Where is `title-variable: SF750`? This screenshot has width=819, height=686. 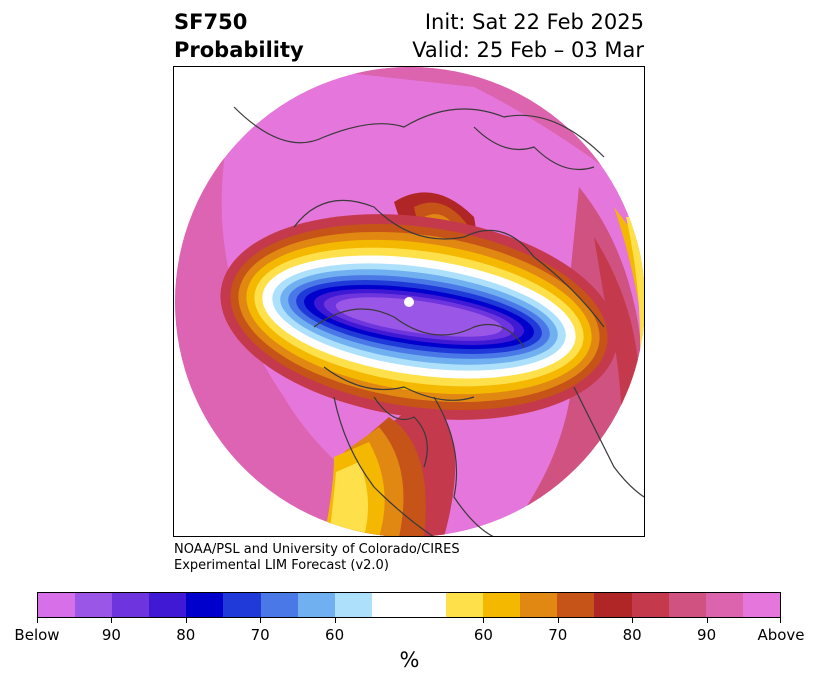
title-variable: SF750 is located at coordinates (211, 22).